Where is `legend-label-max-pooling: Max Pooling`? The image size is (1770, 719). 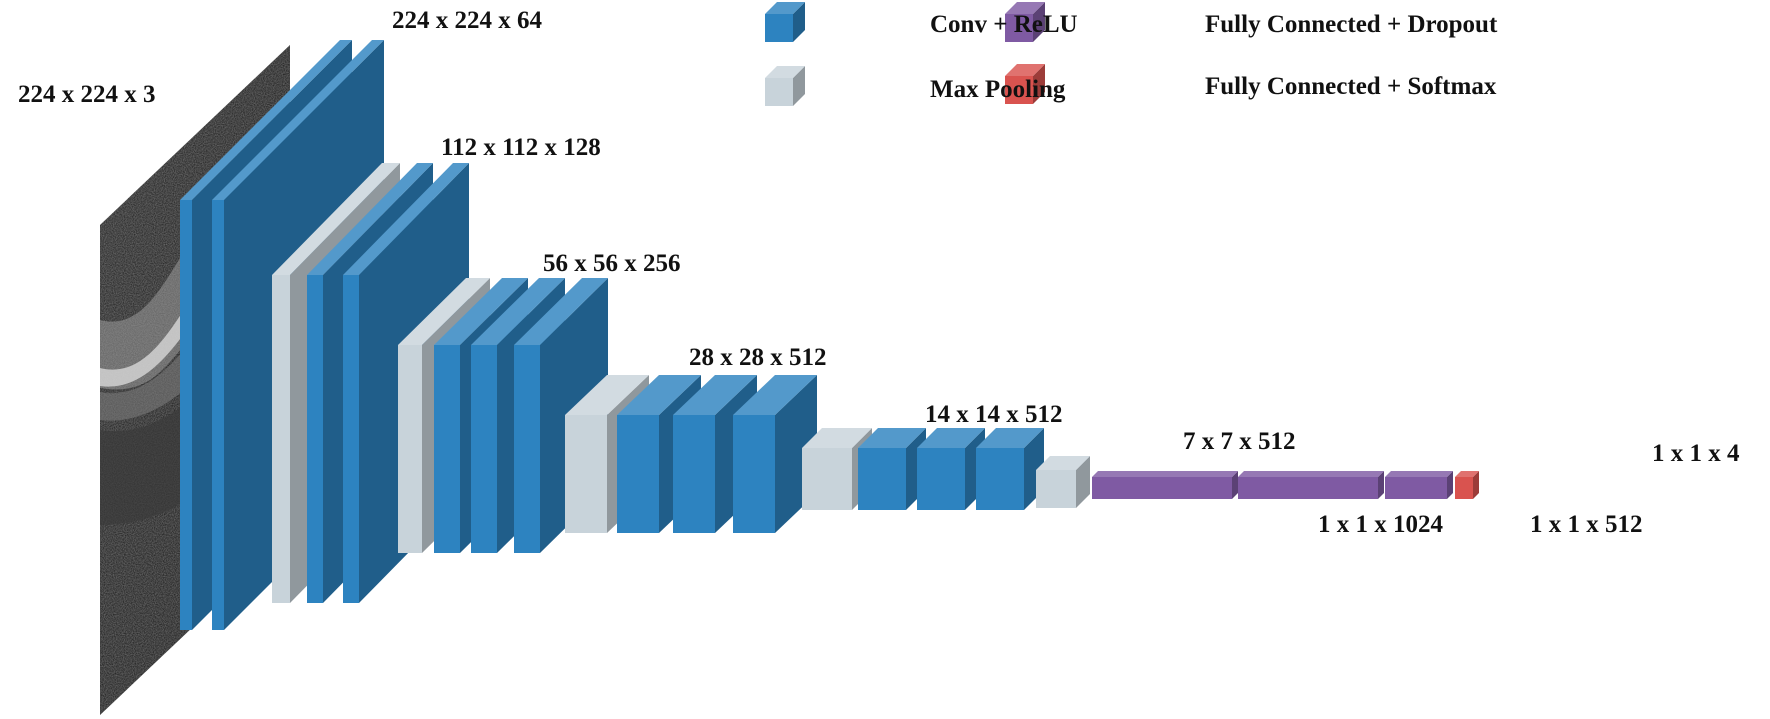
legend-label-max-pooling: Max Pooling is located at coordinates (998, 89).